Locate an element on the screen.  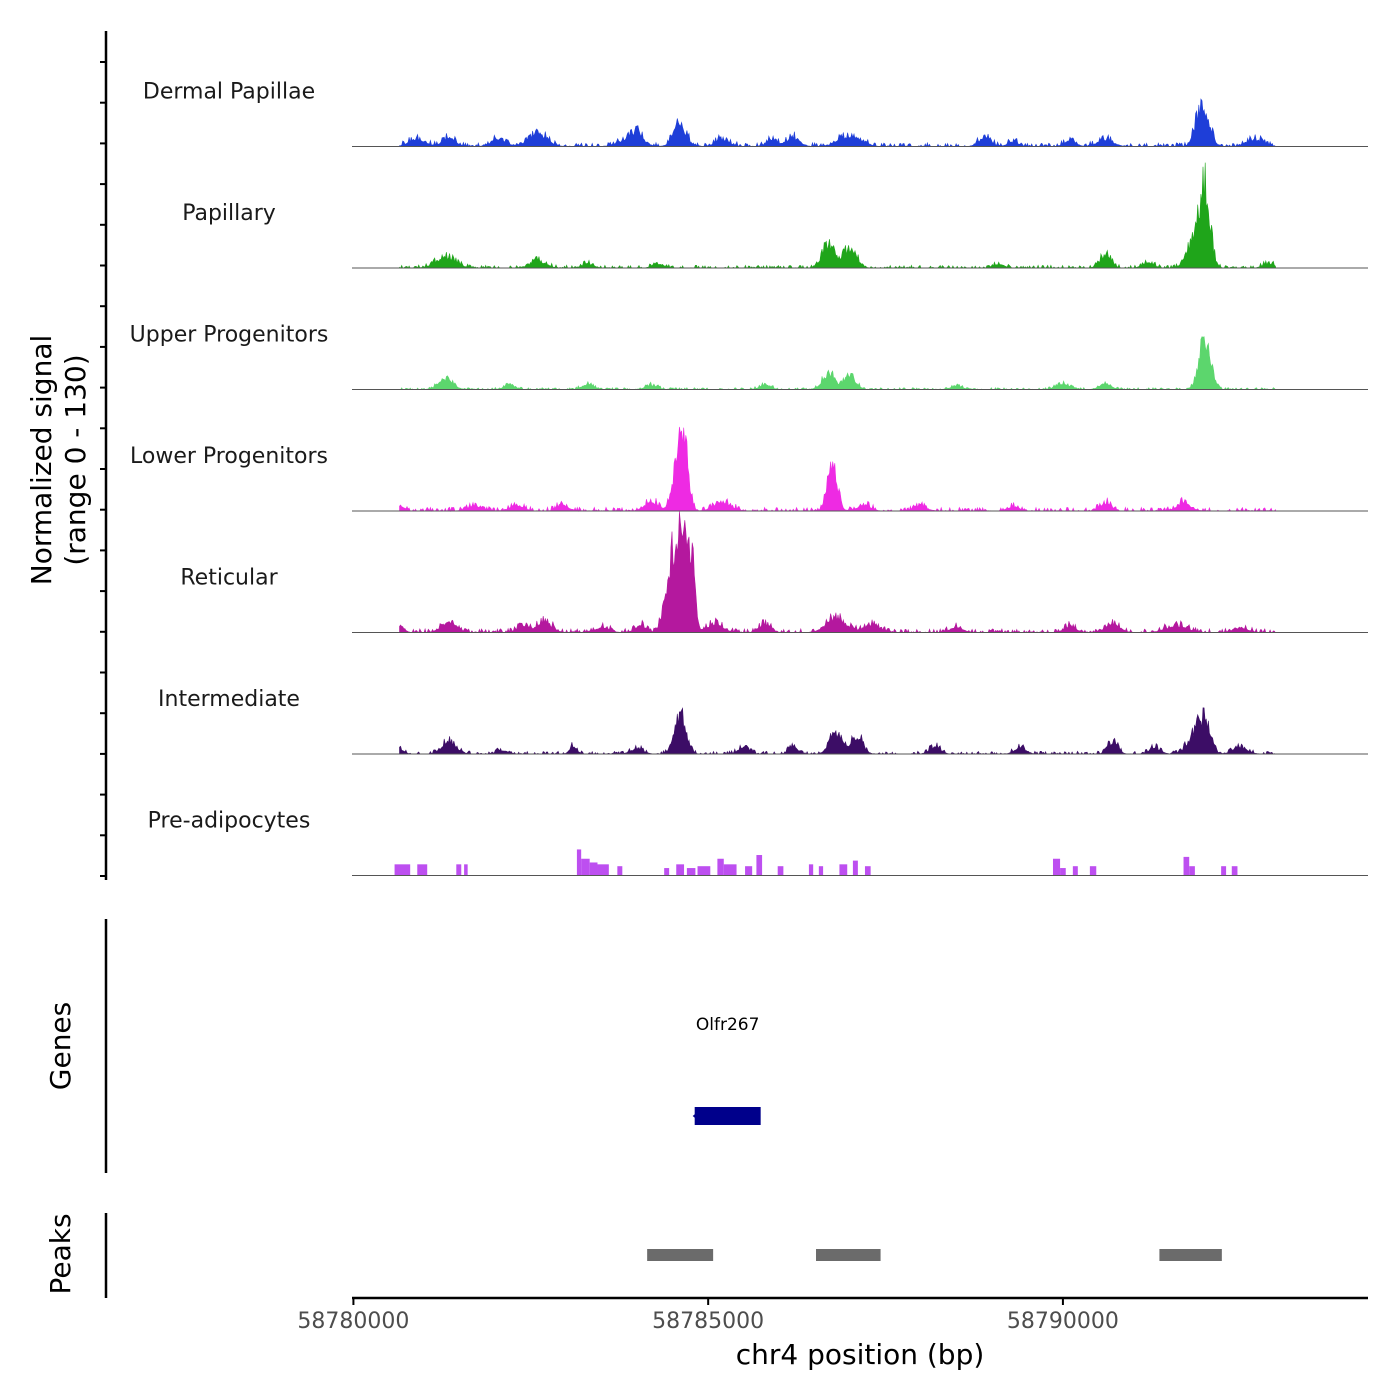
x-axis-title: chr4 position (bp) is located at coordinates (860, 1354).